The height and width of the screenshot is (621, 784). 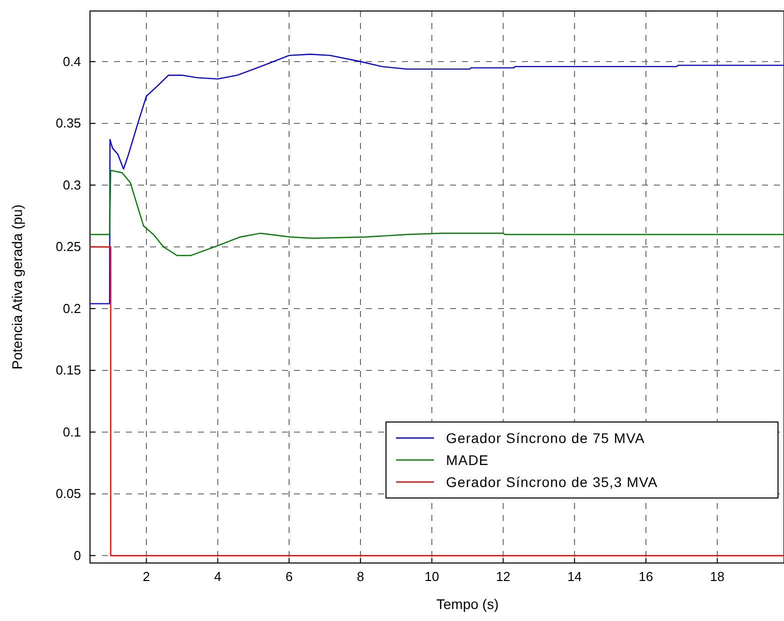 I want to click on legend-label: Gerador Síncrono de 75 MVA, so click(x=546, y=438).